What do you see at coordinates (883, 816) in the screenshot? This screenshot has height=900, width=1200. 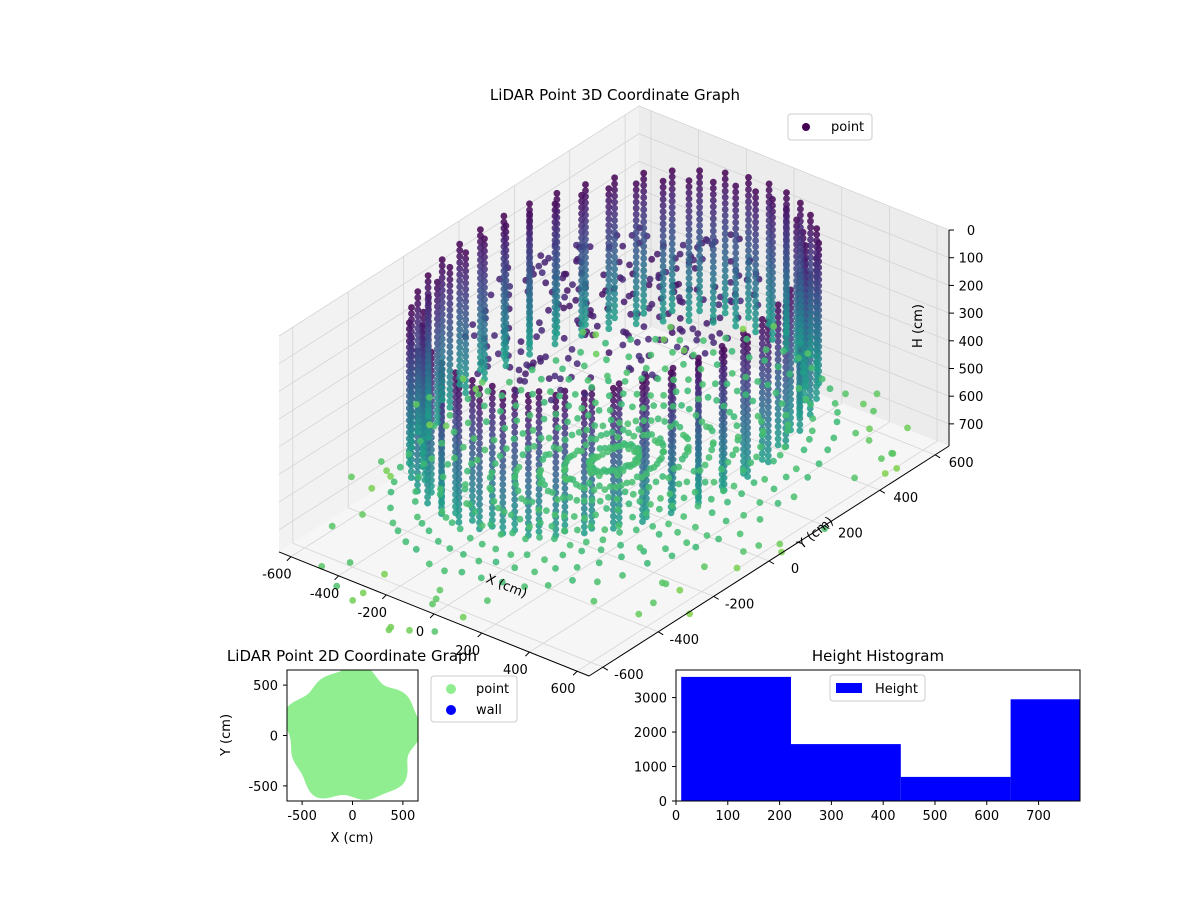 I see `x-tick-label: 400` at bounding box center [883, 816].